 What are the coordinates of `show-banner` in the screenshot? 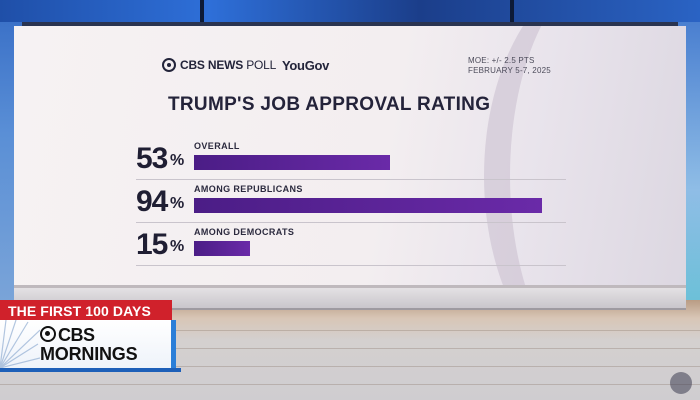 It's located at (88, 344).